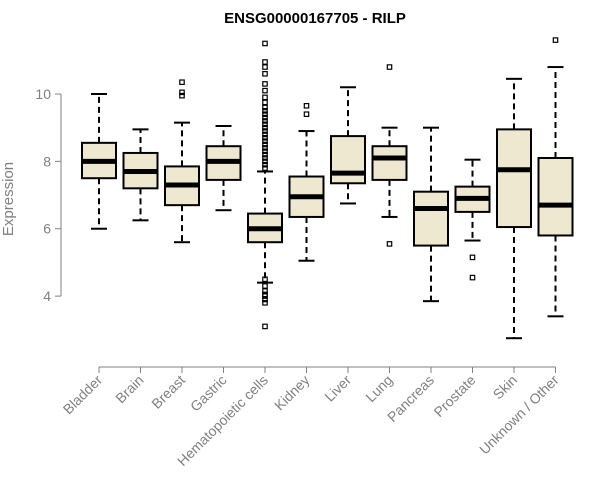  What do you see at coordinates (505, 387) in the screenshot?
I see `x-category-label: Skin` at bounding box center [505, 387].